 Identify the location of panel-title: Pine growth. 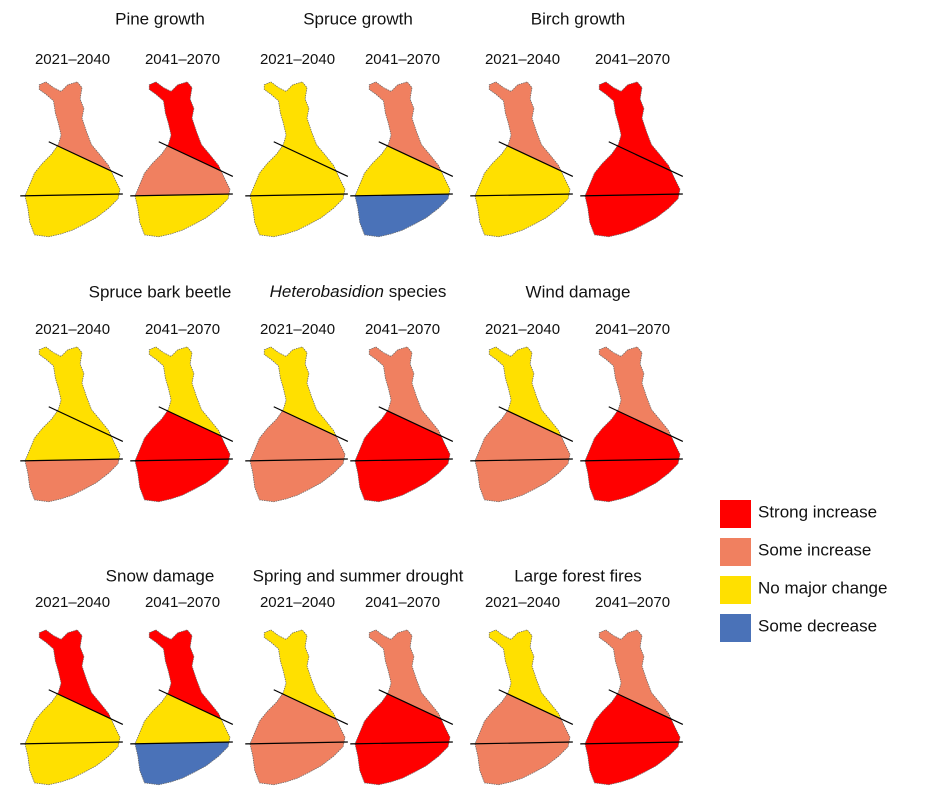
(160, 18).